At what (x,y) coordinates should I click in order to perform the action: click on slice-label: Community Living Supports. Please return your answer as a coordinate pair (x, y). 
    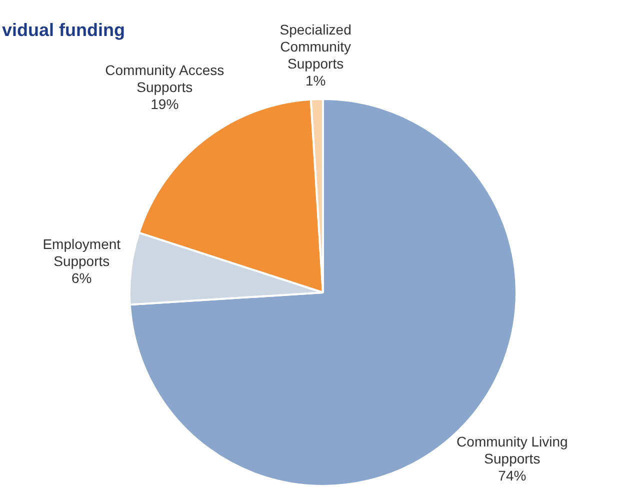
    Looking at the image, I should click on (512, 449).